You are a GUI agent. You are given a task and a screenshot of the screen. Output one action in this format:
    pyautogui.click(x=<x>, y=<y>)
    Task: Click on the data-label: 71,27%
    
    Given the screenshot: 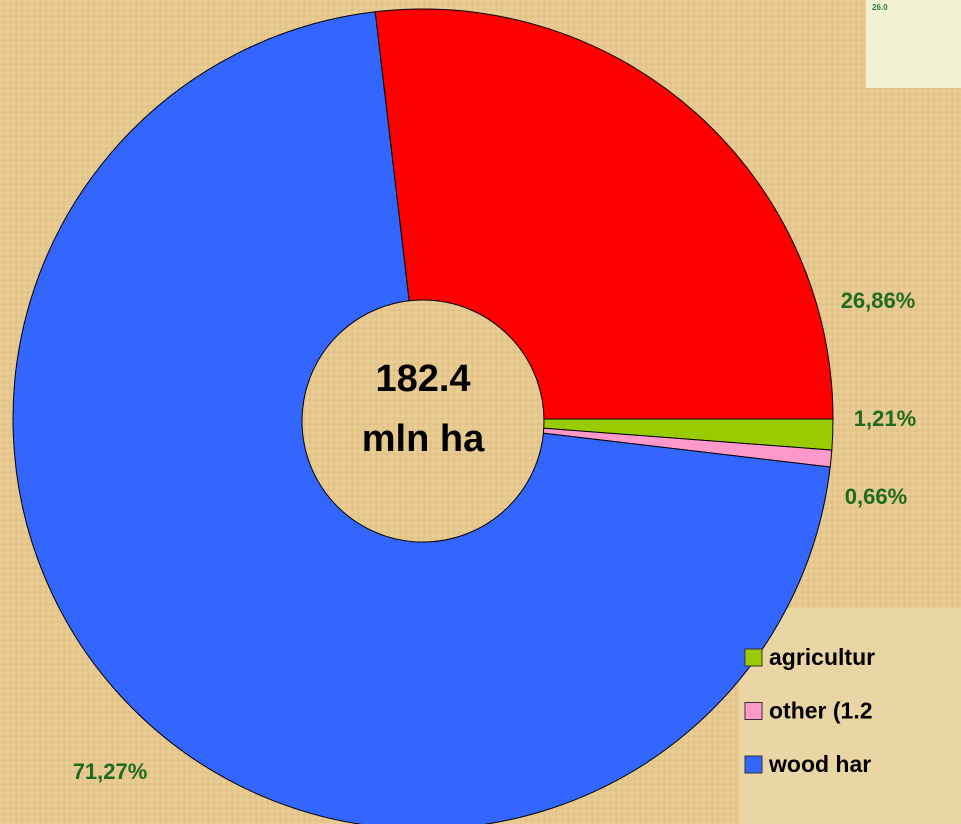 What is the action you would take?
    pyautogui.click(x=110, y=771)
    